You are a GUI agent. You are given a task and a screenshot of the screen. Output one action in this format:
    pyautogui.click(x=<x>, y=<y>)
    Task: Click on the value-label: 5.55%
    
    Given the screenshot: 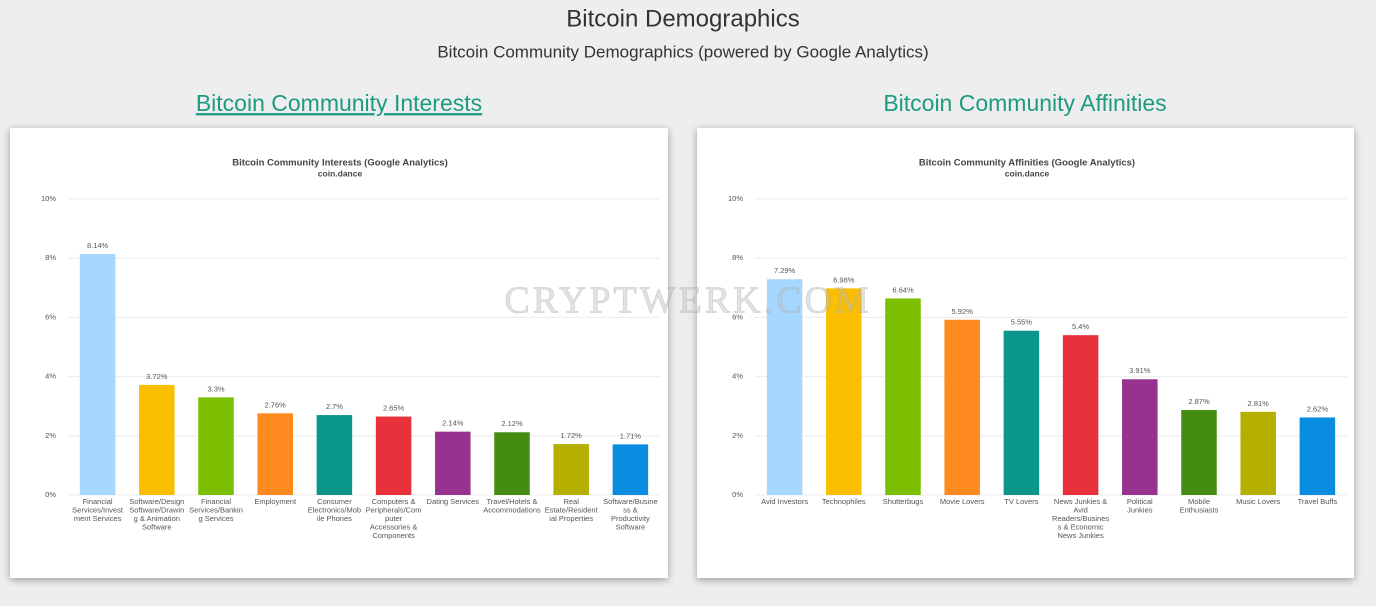 What is the action you would take?
    pyautogui.click(x=1022, y=322)
    